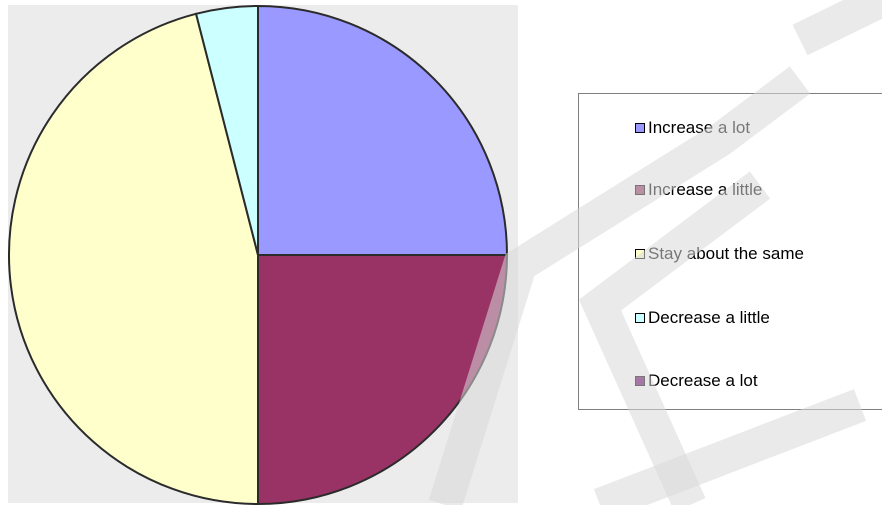 This screenshot has width=882, height=505. What do you see at coordinates (226, 130) in the screenshot?
I see `pie-slice-decrease-a-little` at bounding box center [226, 130].